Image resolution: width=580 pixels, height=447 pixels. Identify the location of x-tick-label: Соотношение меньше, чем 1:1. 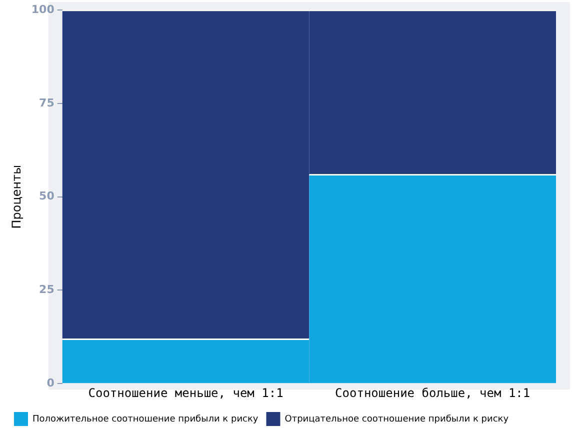
(186, 393).